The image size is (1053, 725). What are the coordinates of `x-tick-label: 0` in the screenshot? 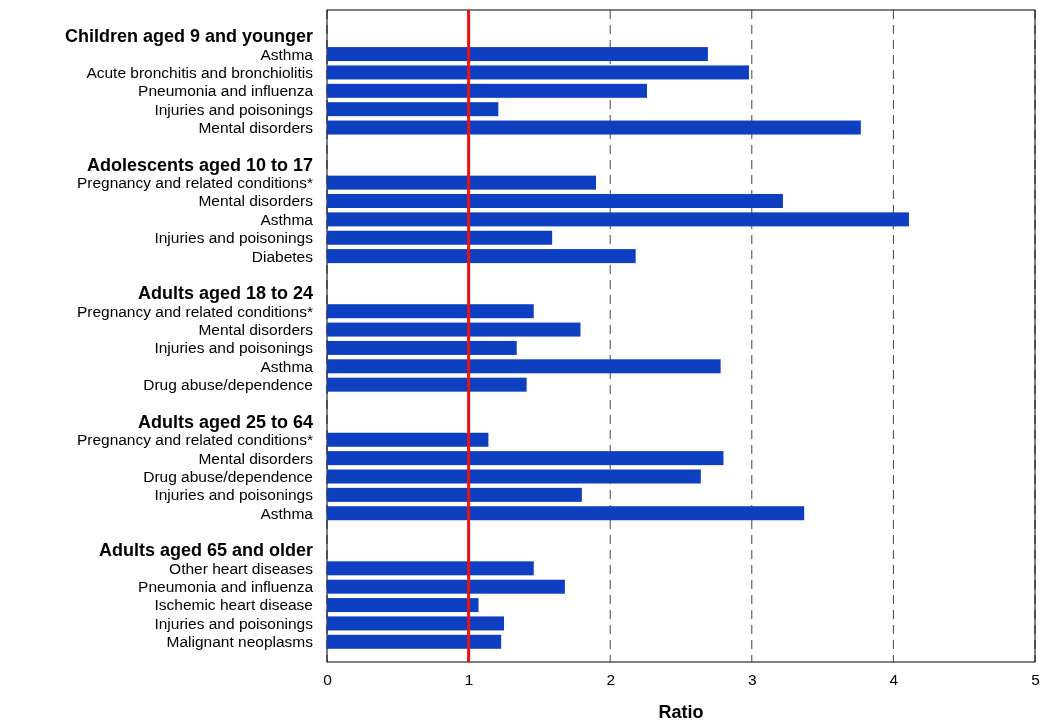 It's located at (328, 680).